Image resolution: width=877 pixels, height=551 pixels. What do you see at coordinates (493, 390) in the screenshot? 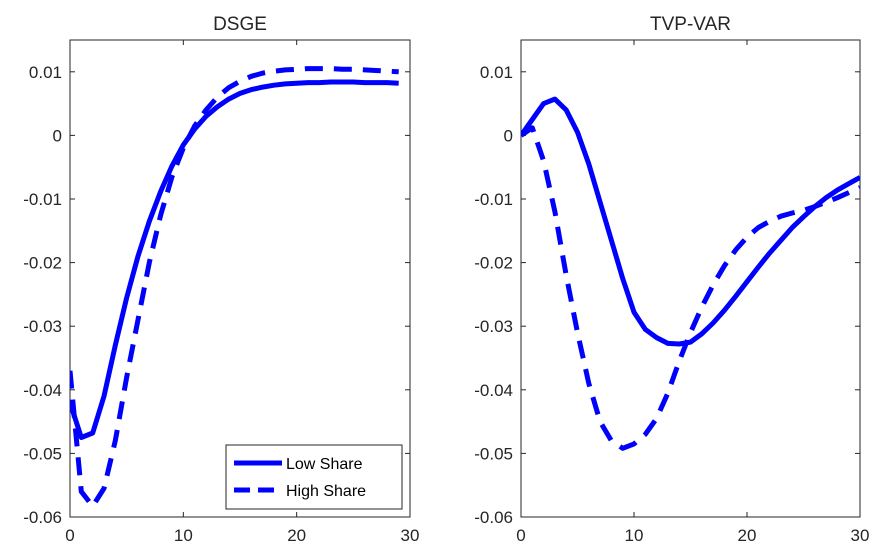
I see `chart-1-y-tick-label: -0.04` at bounding box center [493, 390].